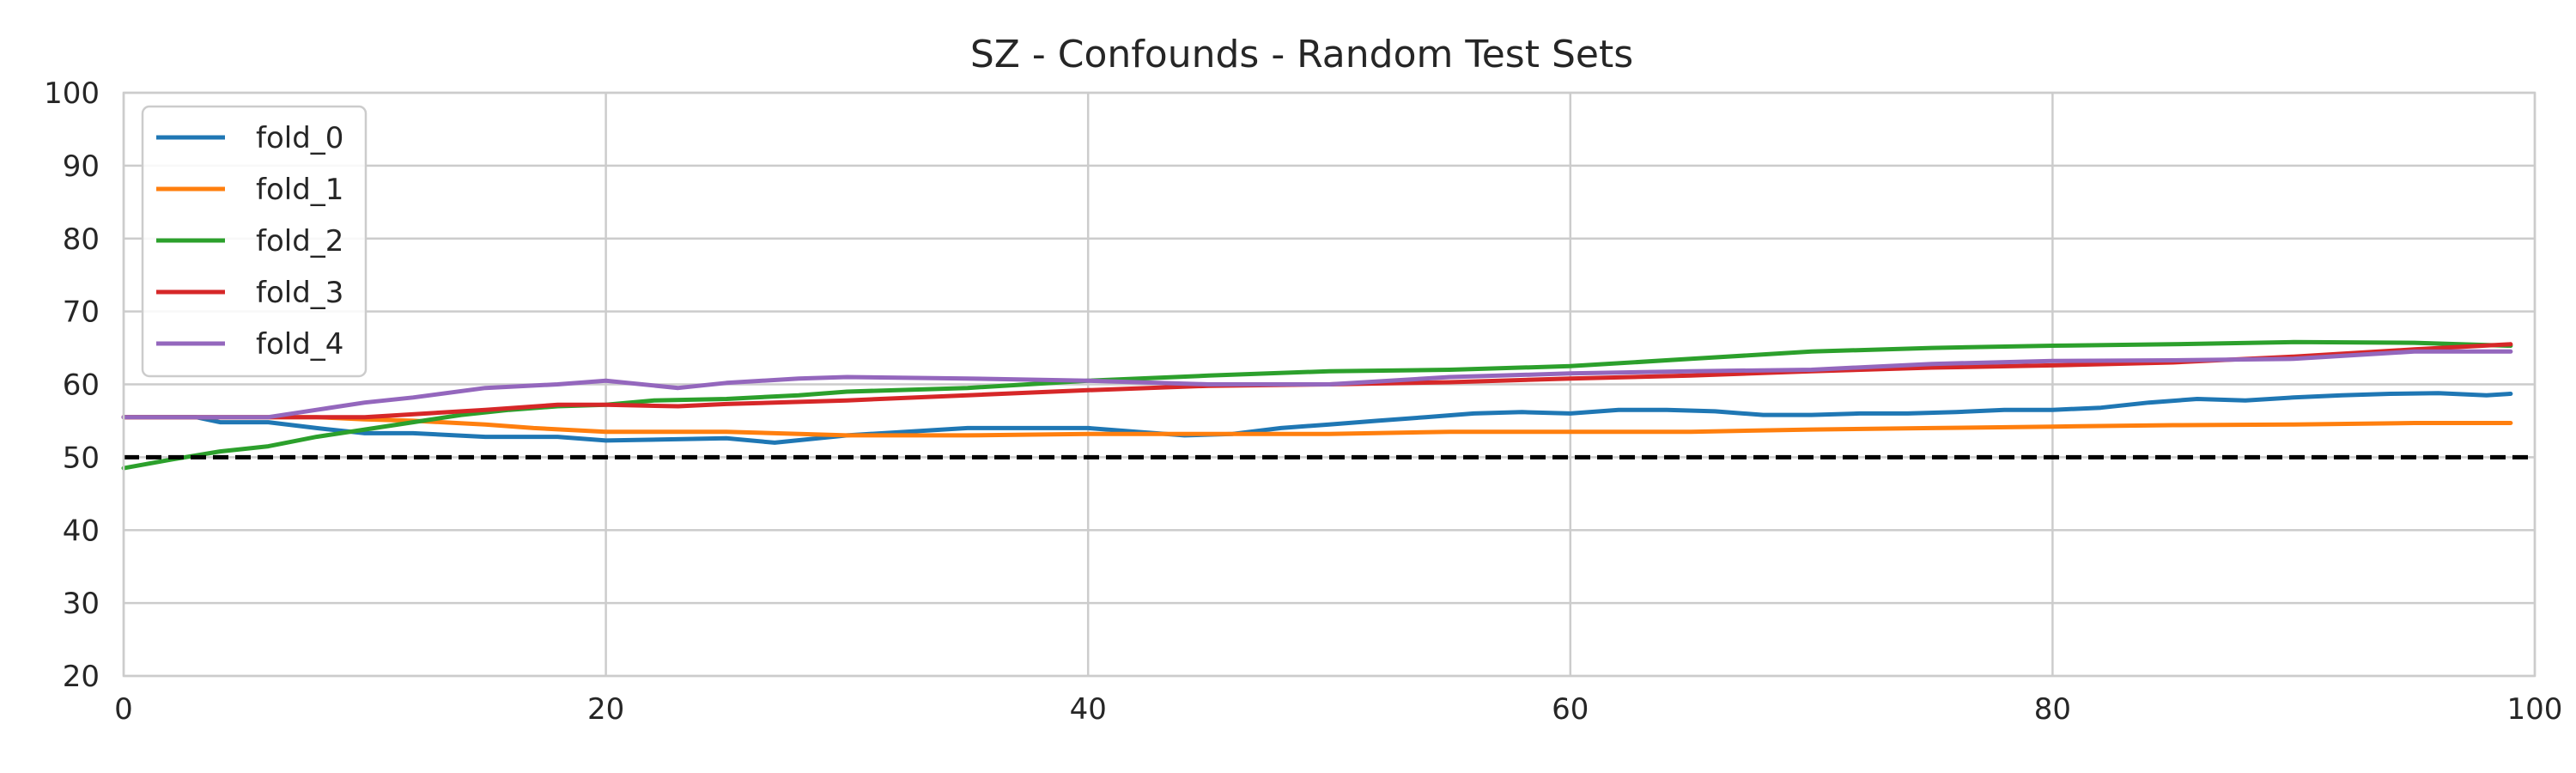 Image resolution: width=2576 pixels, height=773 pixels. I want to click on y-tick-label: 40, so click(82, 531).